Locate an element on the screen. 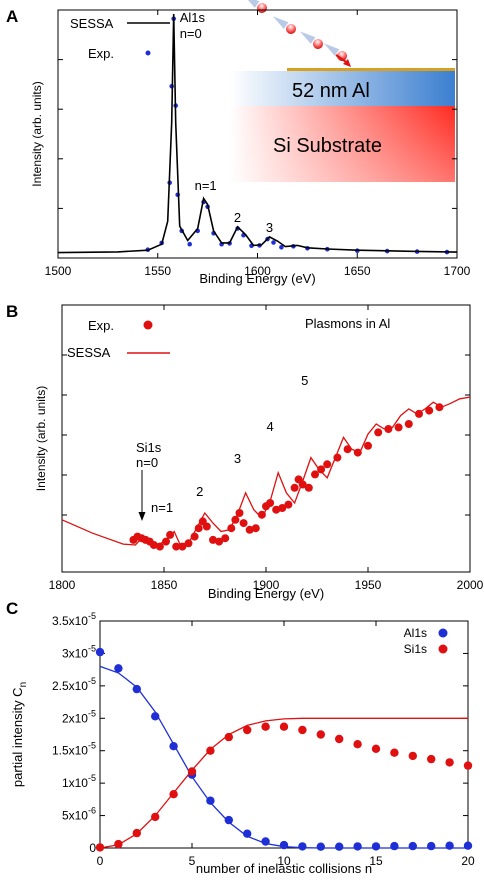  panel-c-y-tick-label: 2.5x10⁻⁵ is located at coordinates (74, 684).